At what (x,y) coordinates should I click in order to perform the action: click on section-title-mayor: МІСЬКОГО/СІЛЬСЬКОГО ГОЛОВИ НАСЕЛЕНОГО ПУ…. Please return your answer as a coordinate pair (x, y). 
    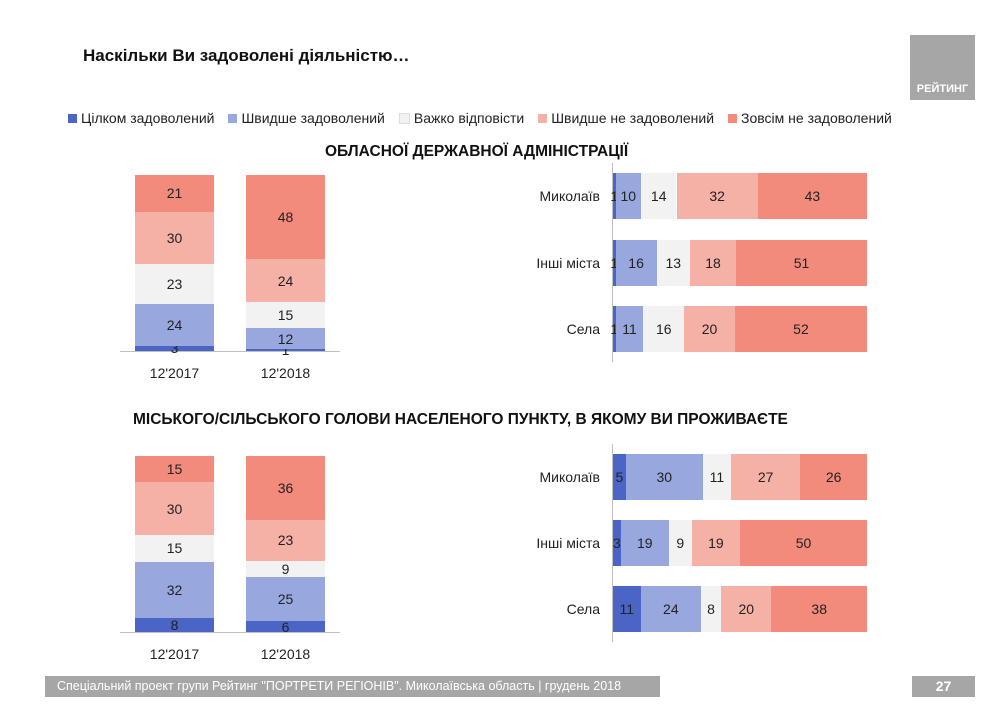
    Looking at the image, I should click on (460, 419).